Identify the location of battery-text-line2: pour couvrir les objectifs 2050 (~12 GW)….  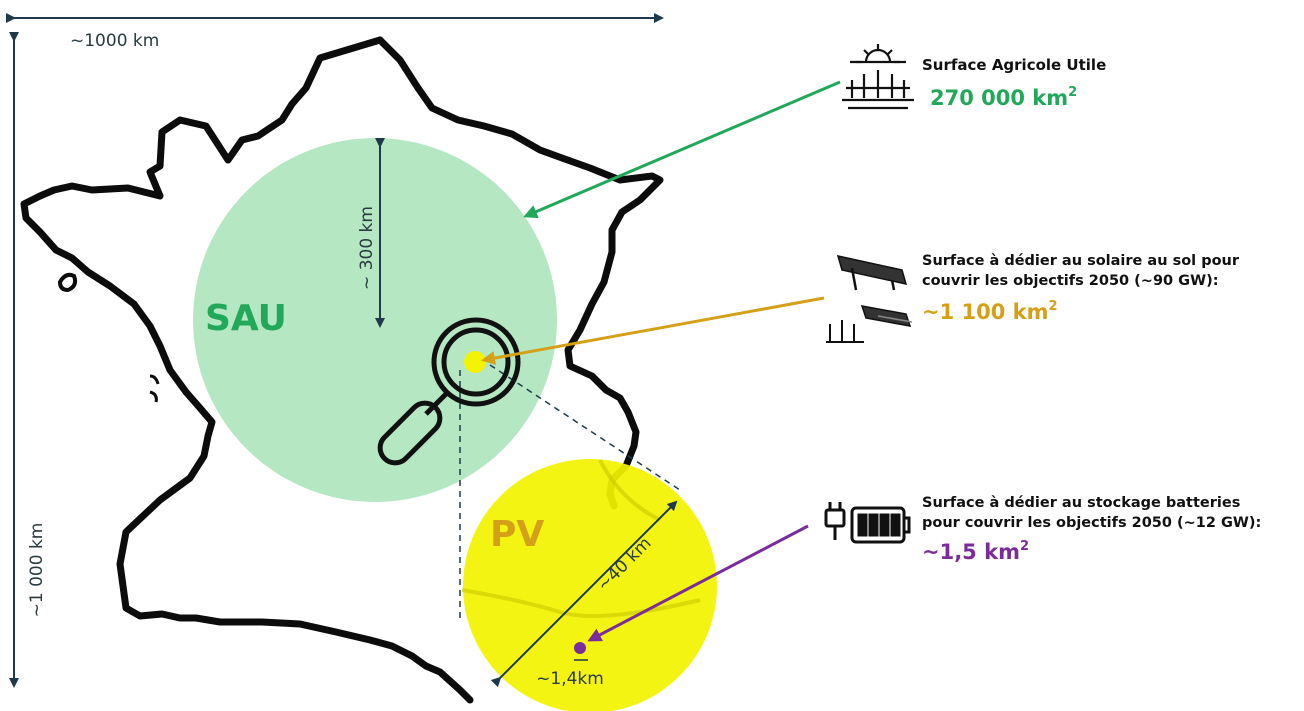
(1092, 523).